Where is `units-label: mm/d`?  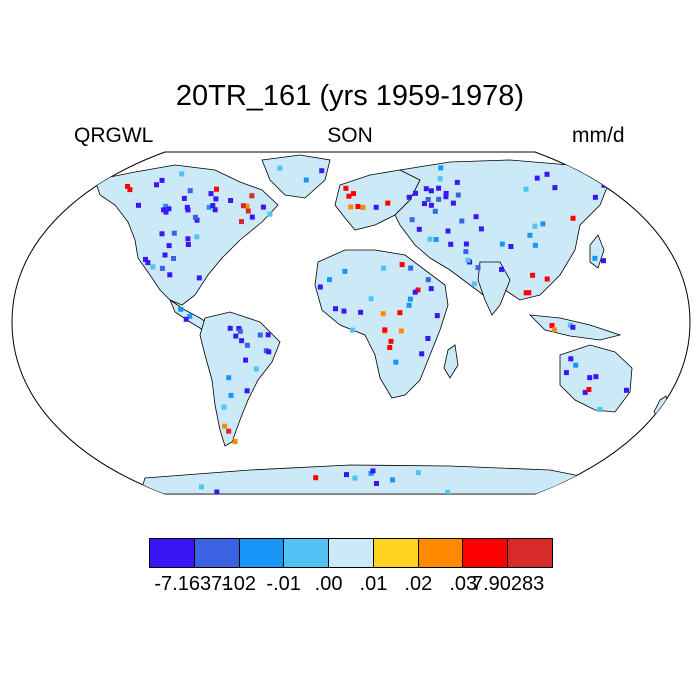 units-label: mm/d is located at coordinates (598, 135).